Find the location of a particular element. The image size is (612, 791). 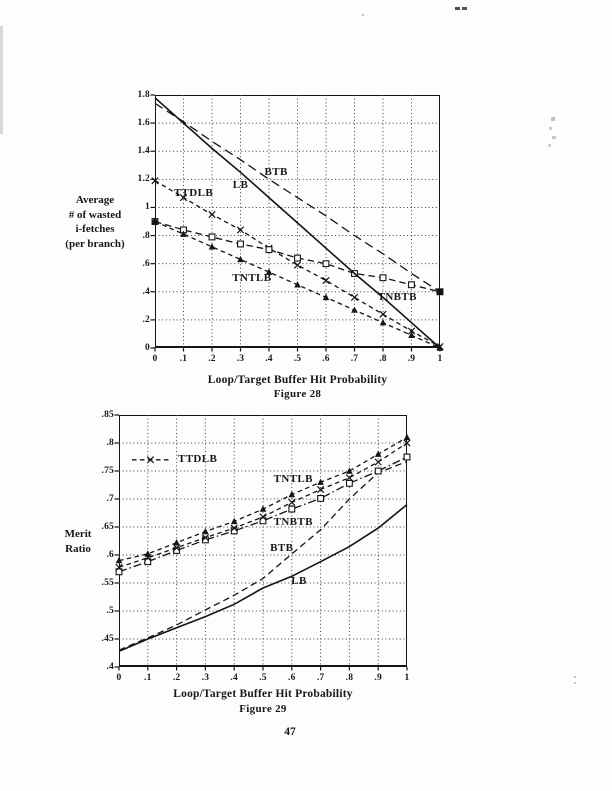

series-line-TTDLB is located at coordinates (297, 264).